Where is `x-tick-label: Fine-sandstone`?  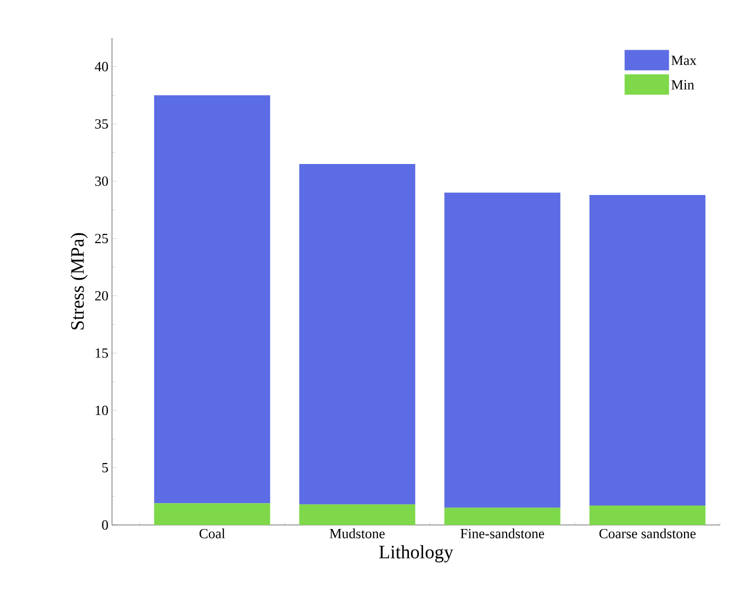 x-tick-label: Fine-sandstone is located at coordinates (502, 533).